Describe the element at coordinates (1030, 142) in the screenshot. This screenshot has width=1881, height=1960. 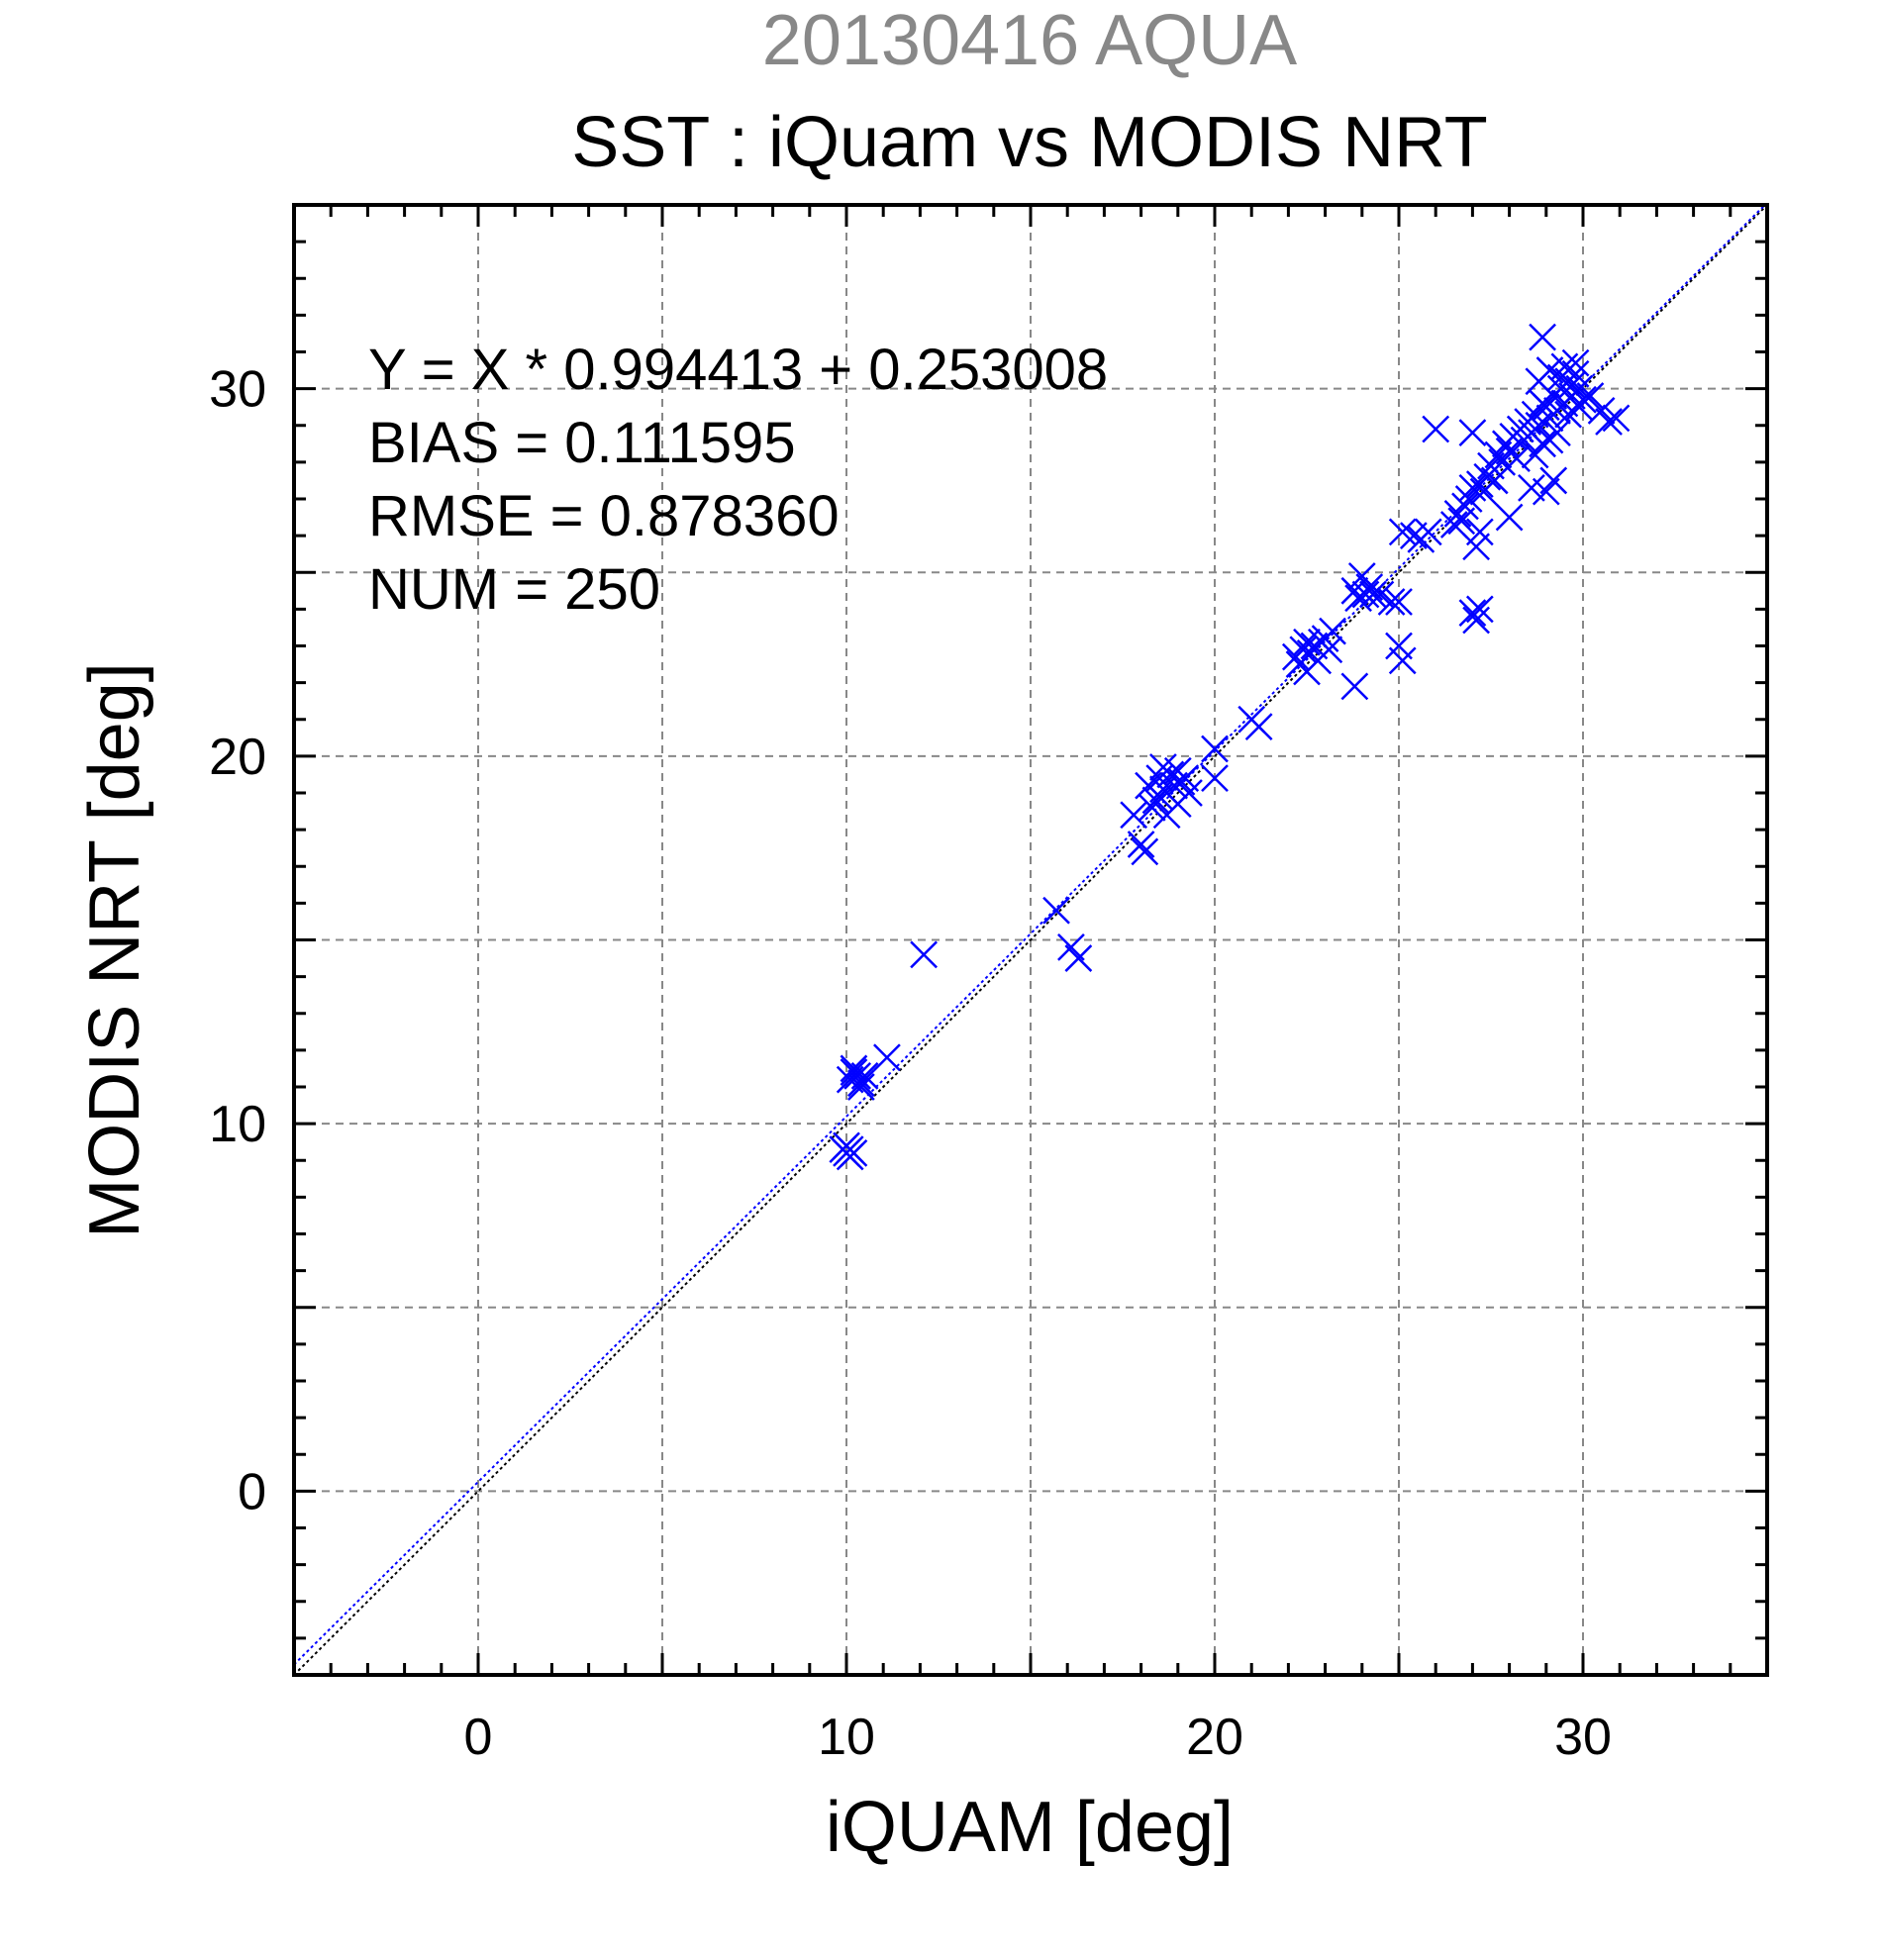
I see `chart-title: SST : iQuam vs MODIS NRT` at that location.